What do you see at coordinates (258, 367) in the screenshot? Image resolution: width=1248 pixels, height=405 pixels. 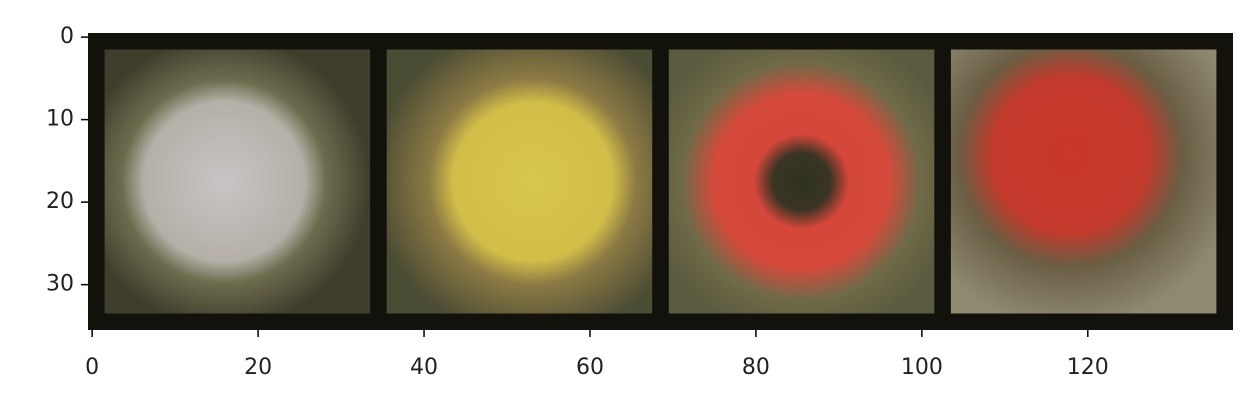 I see `x-tick-label: 20` at bounding box center [258, 367].